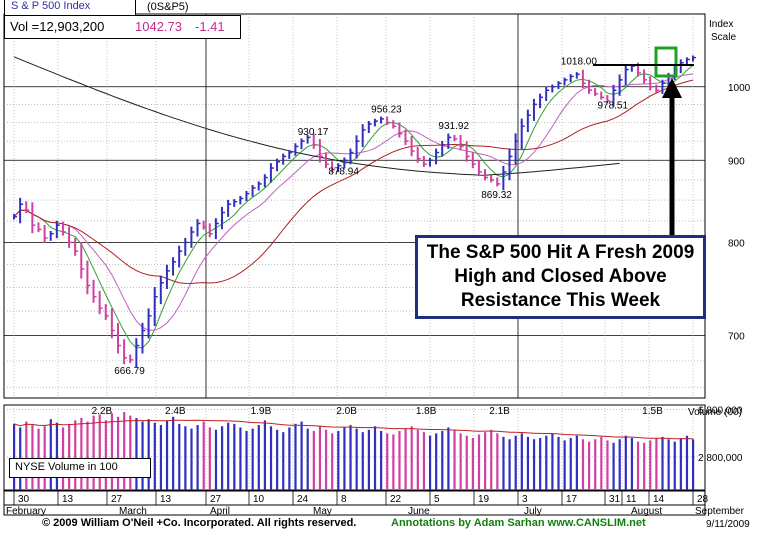 Image resolution: width=757 pixels, height=534 pixels. What do you see at coordinates (615, 499) in the screenshot?
I see `x-tick-label: 31` at bounding box center [615, 499].